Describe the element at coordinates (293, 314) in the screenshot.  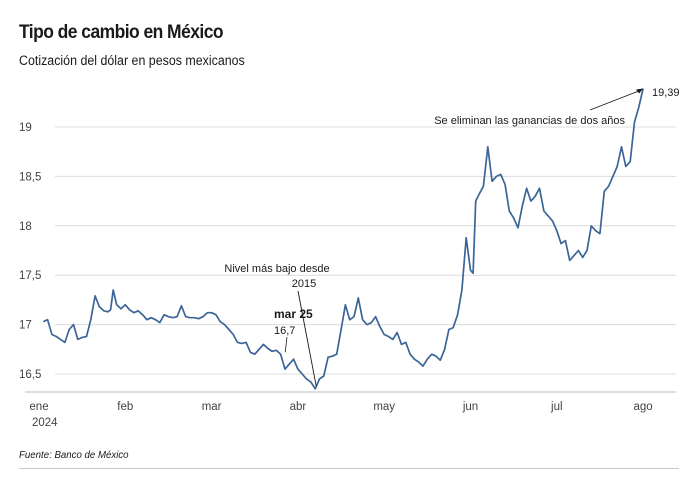
I see `annotation-text: mar 25` at that location.